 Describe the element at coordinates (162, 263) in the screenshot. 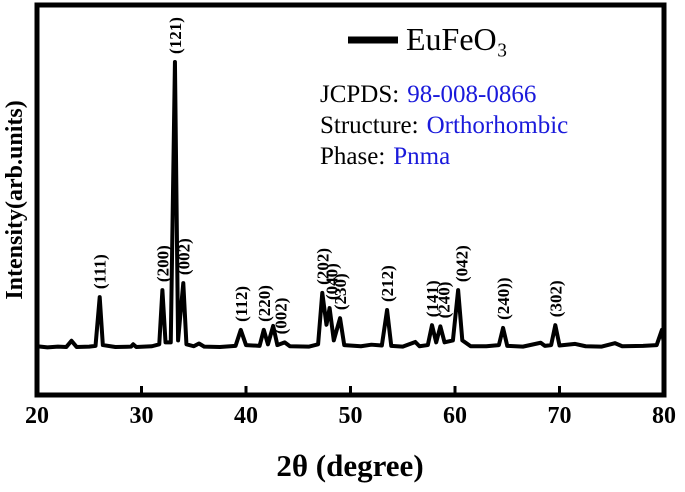

I see `peak-label: (200)` at that location.